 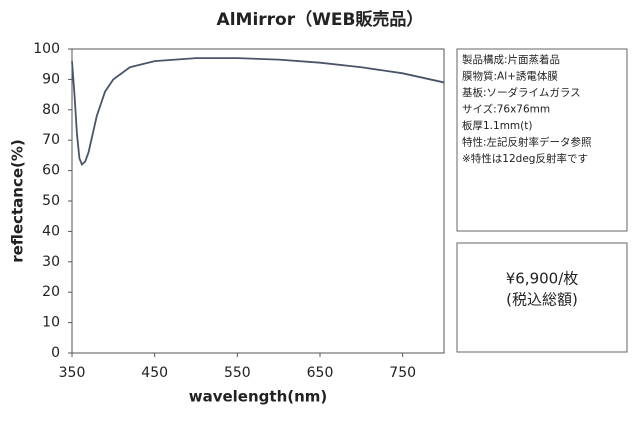 What do you see at coordinates (46, 49) in the screenshot?
I see `y-tick-label: 100` at bounding box center [46, 49].